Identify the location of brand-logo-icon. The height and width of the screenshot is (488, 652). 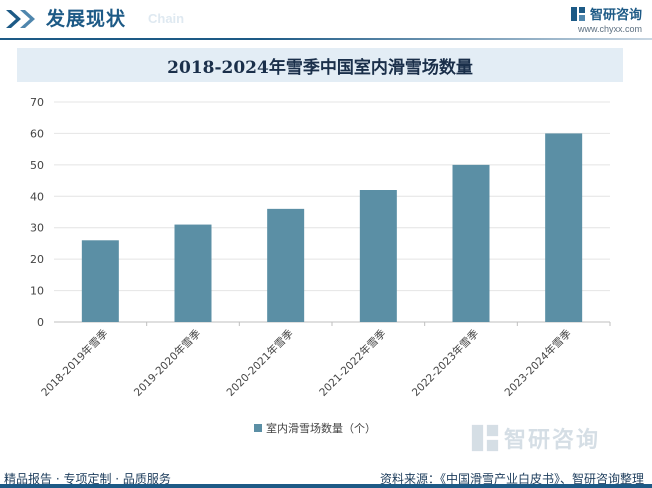
(577, 13).